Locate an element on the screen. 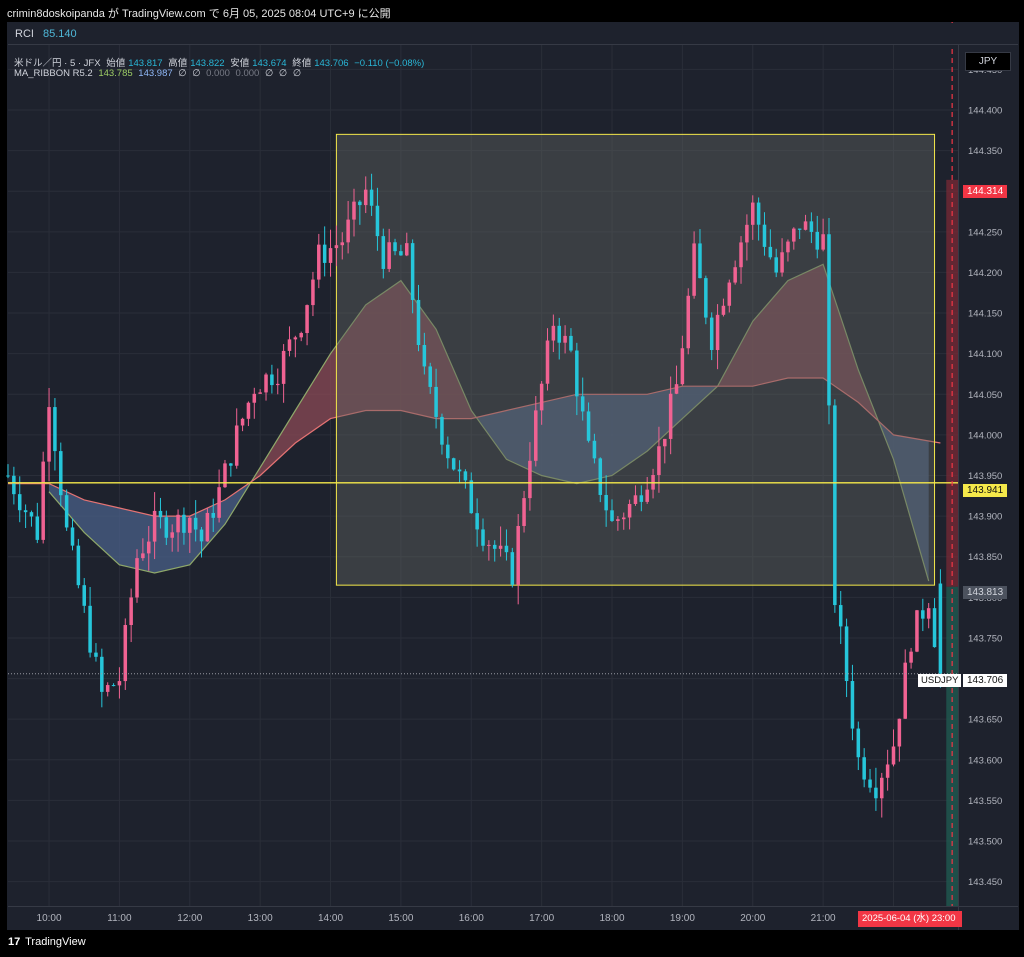 Image resolution: width=1024 pixels, height=957 pixels. crosshair-date-tag: 2025-06-04 (水) 23:00 is located at coordinates (910, 919).